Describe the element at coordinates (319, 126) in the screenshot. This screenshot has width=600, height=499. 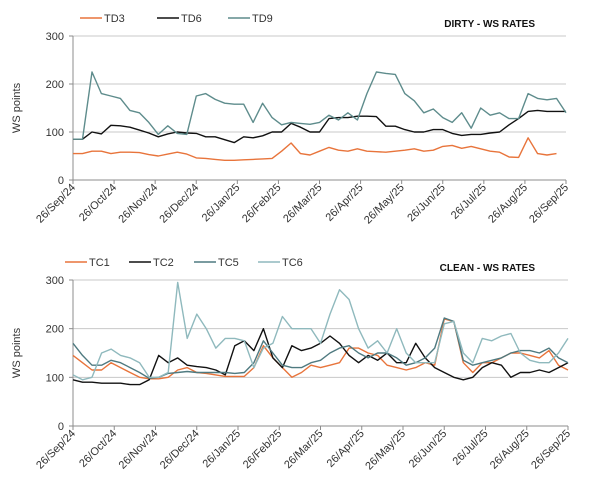
I see `series-line-td6` at that location.